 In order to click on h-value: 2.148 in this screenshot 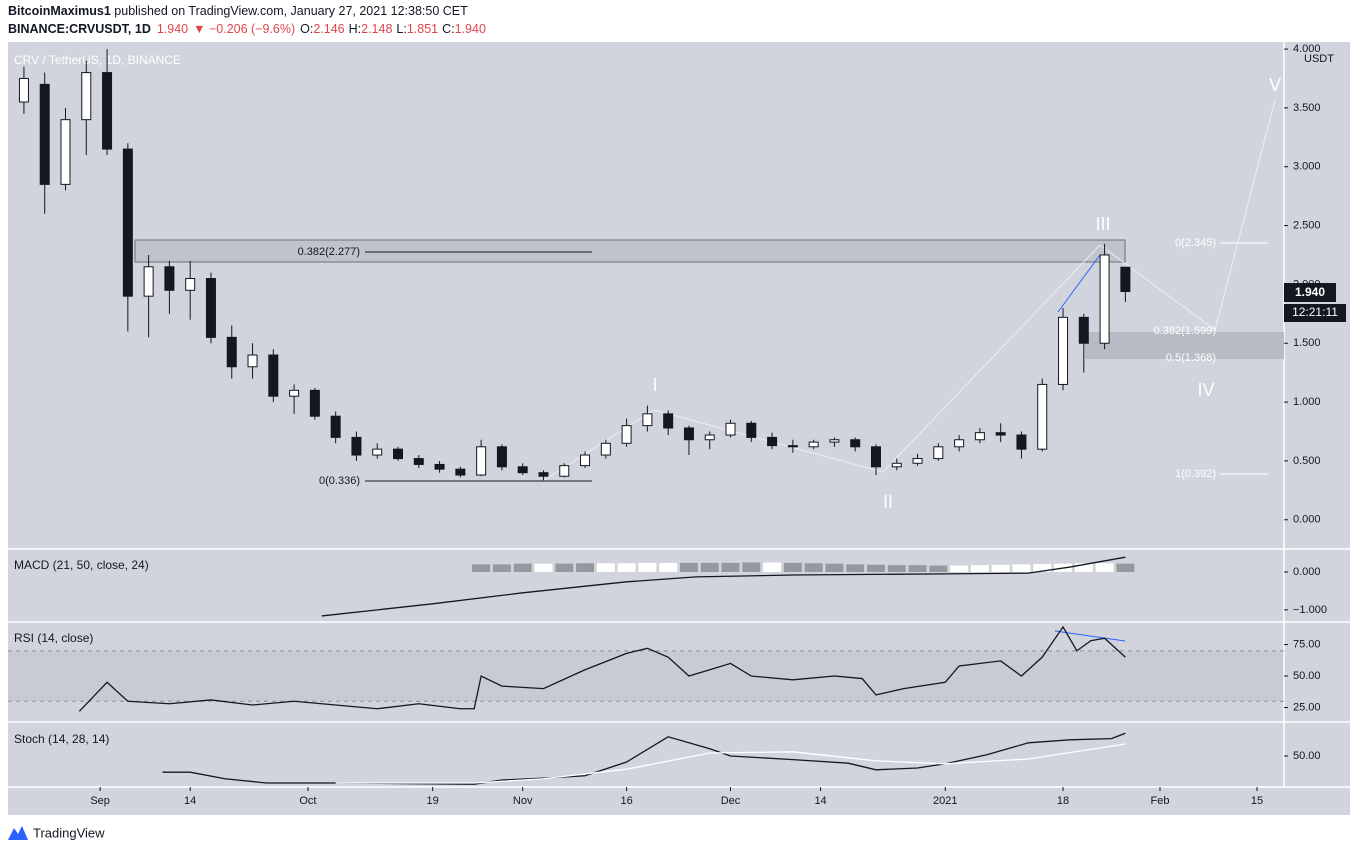, I will do `click(376, 29)`.